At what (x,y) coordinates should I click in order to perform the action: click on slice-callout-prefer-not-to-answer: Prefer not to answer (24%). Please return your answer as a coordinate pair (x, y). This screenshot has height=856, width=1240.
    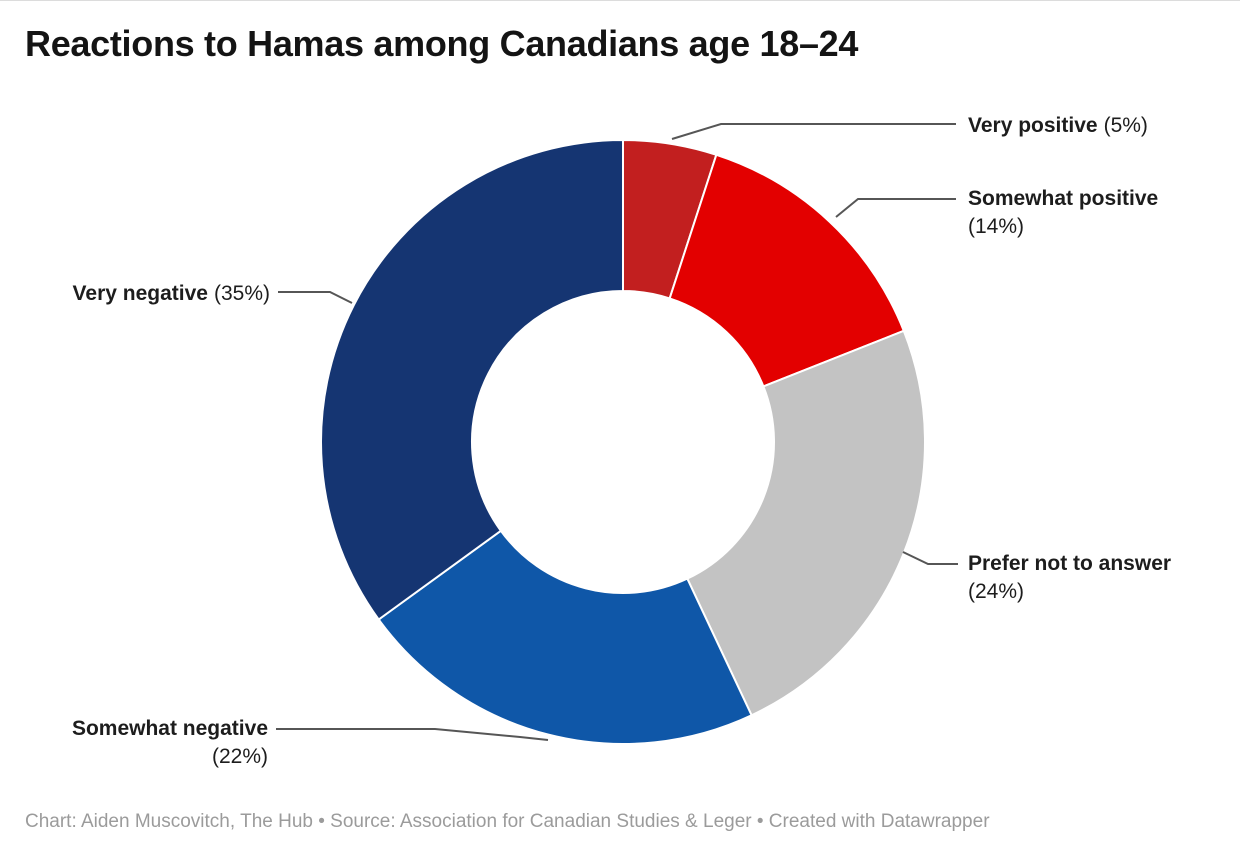
    Looking at the image, I should click on (1069, 578).